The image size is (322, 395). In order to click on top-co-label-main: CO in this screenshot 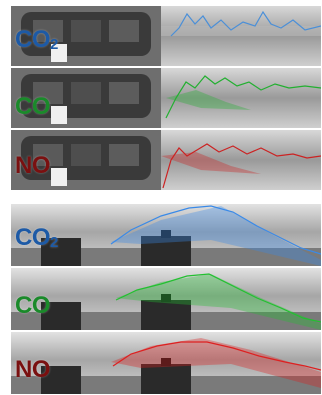, I will do `click(33, 106)`.